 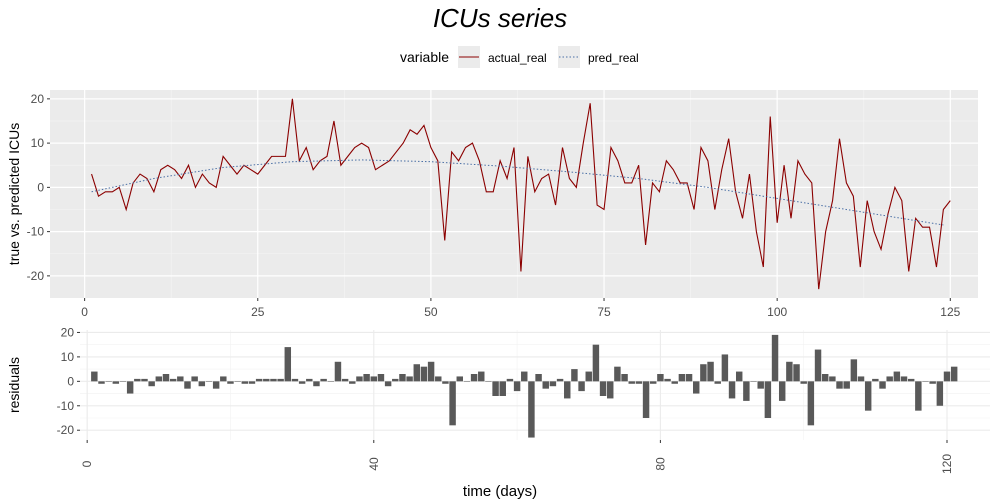 What do you see at coordinates (66, 406) in the screenshot?
I see `bottom-y-tick-label: -10` at bounding box center [66, 406].